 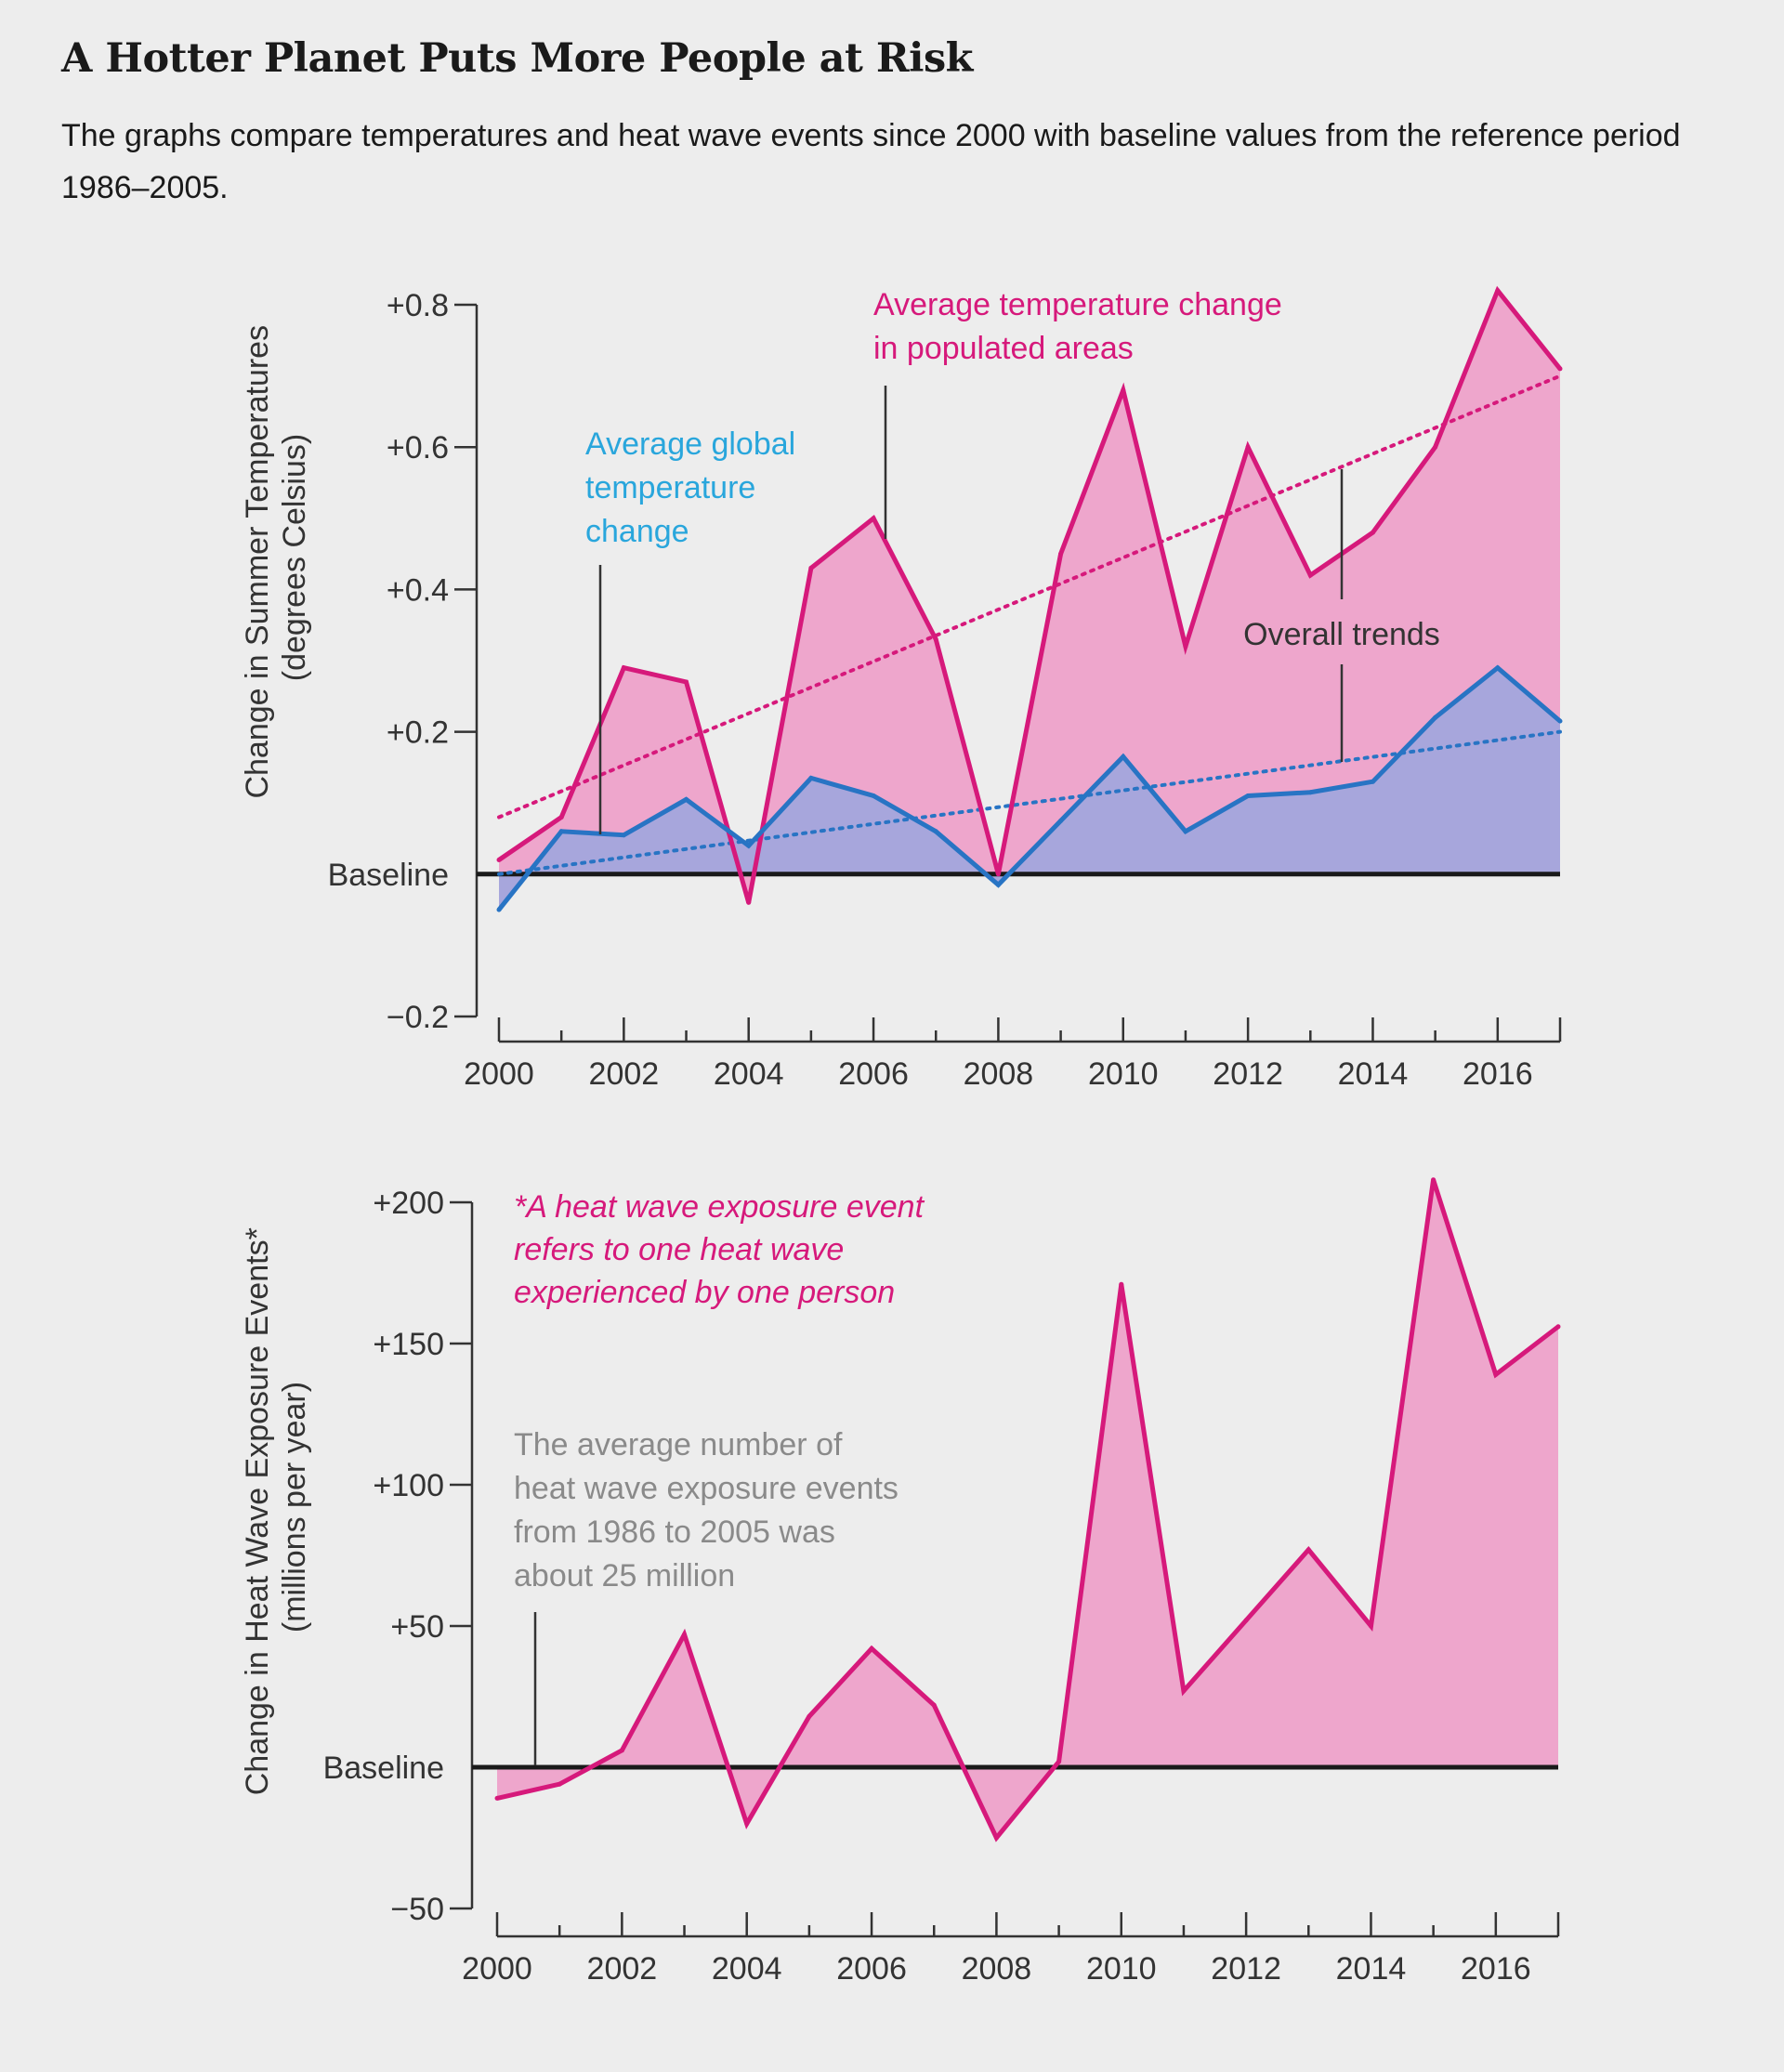 What do you see at coordinates (417, 1909) in the screenshot?
I see `y-tick-label: −50` at bounding box center [417, 1909].